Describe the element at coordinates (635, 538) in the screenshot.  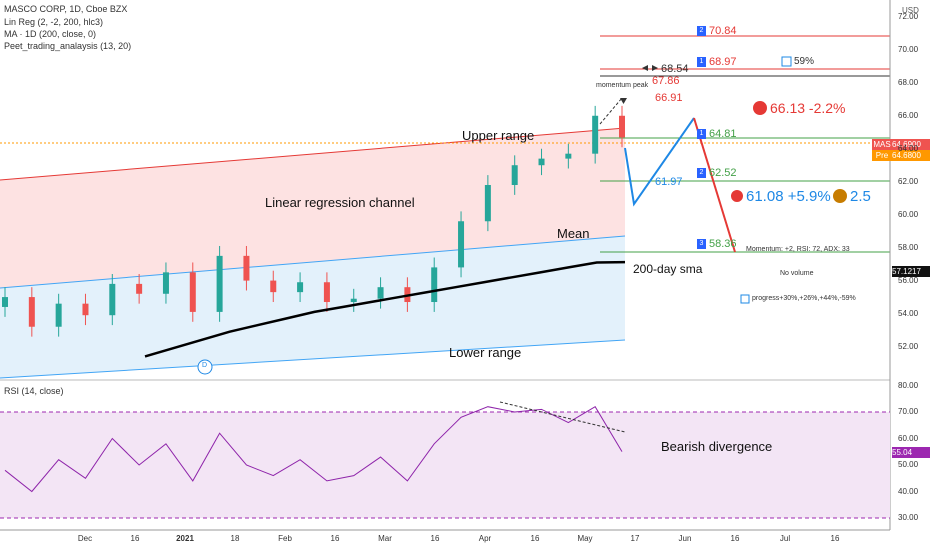
I see `x-tick-label: 17` at that location.